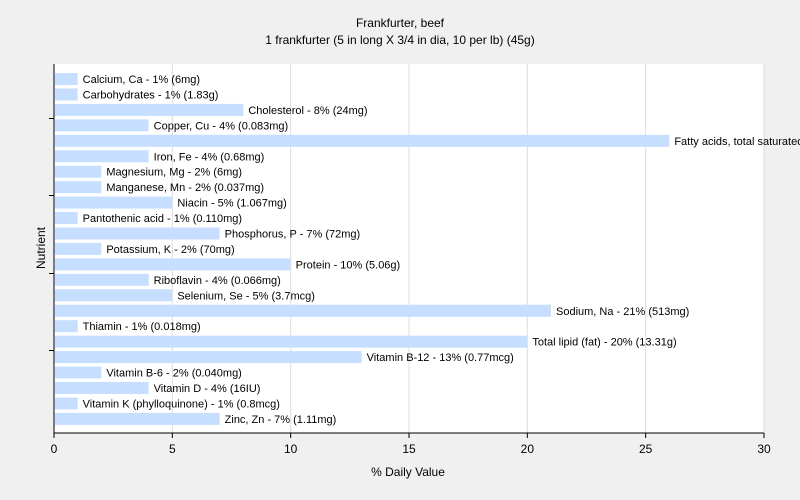 This screenshot has height=500, width=800. I want to click on bar-label: Phosphorus, P - 7% (72mg), so click(293, 235).